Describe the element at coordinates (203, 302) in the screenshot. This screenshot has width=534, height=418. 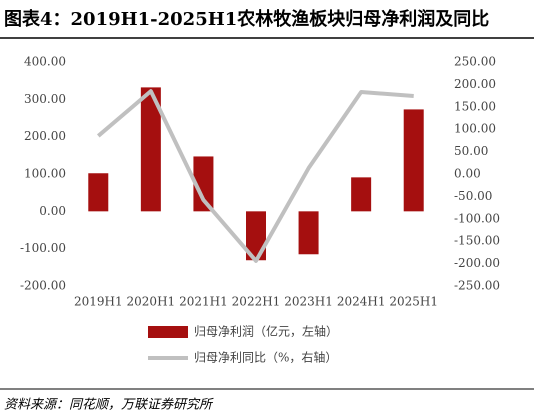
I see `x-tick-label: 2021H1` at that location.